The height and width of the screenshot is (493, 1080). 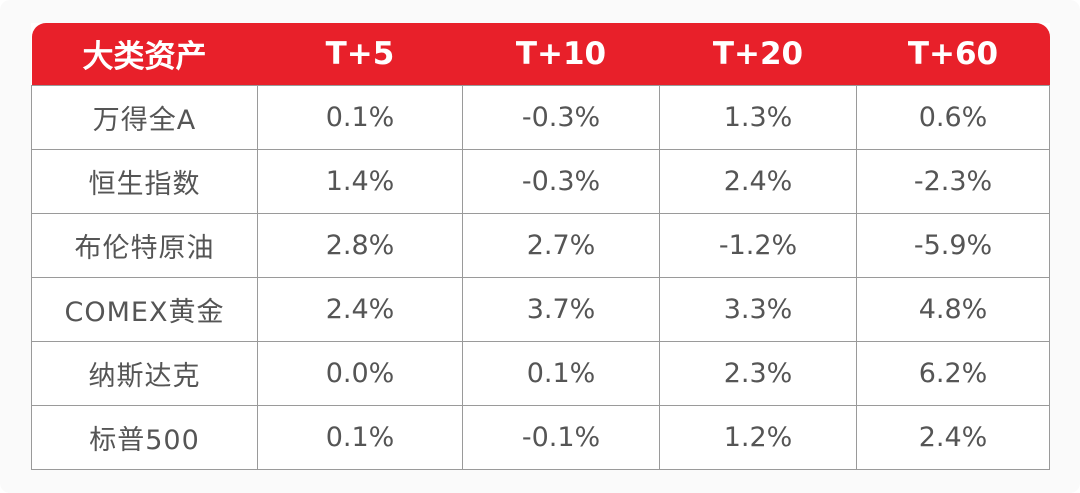 What do you see at coordinates (144, 309) in the screenshot?
I see `asset-name-cell: COMEX黄金` at bounding box center [144, 309].